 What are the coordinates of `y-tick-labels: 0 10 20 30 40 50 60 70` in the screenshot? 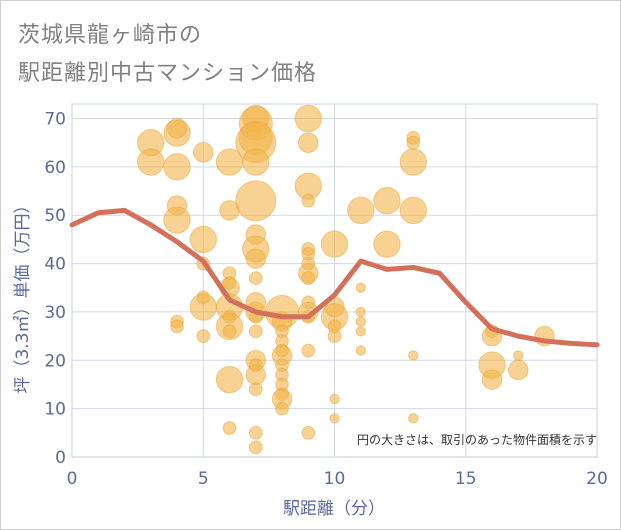 It's located at (55, 289).